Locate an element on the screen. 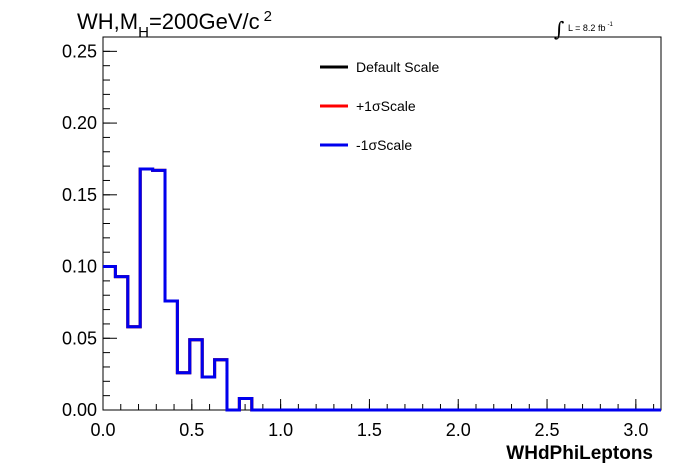 The image size is (696, 472). legend-label: +1σScale is located at coordinates (386, 106).